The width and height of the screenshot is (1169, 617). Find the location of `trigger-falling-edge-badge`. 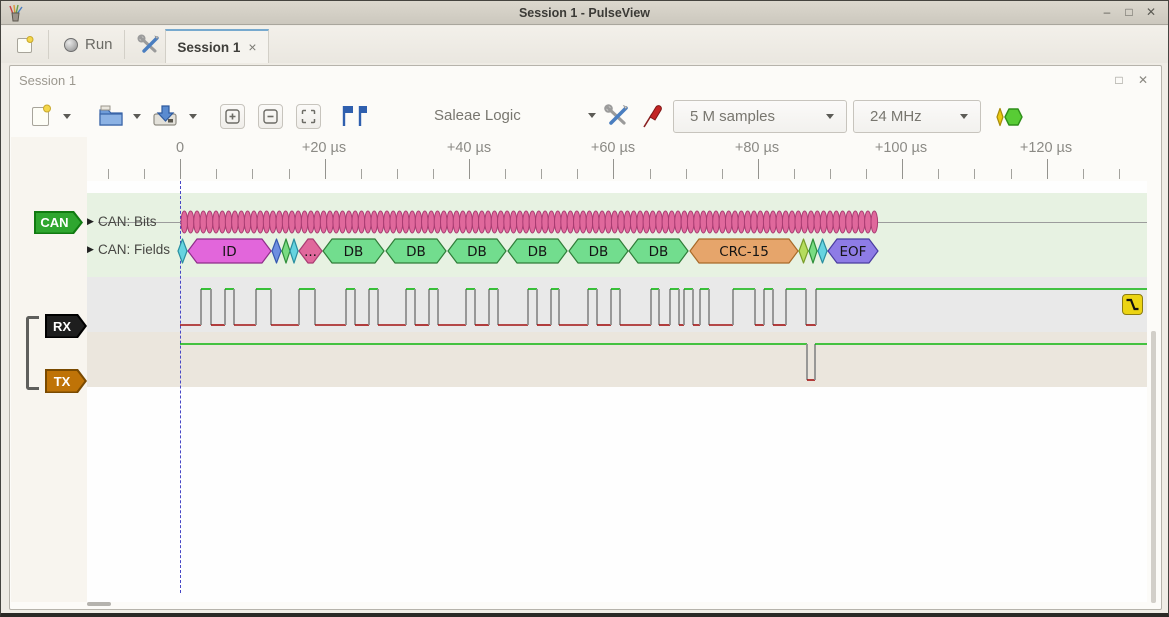

trigger-falling-edge-badge is located at coordinates (1132, 304).